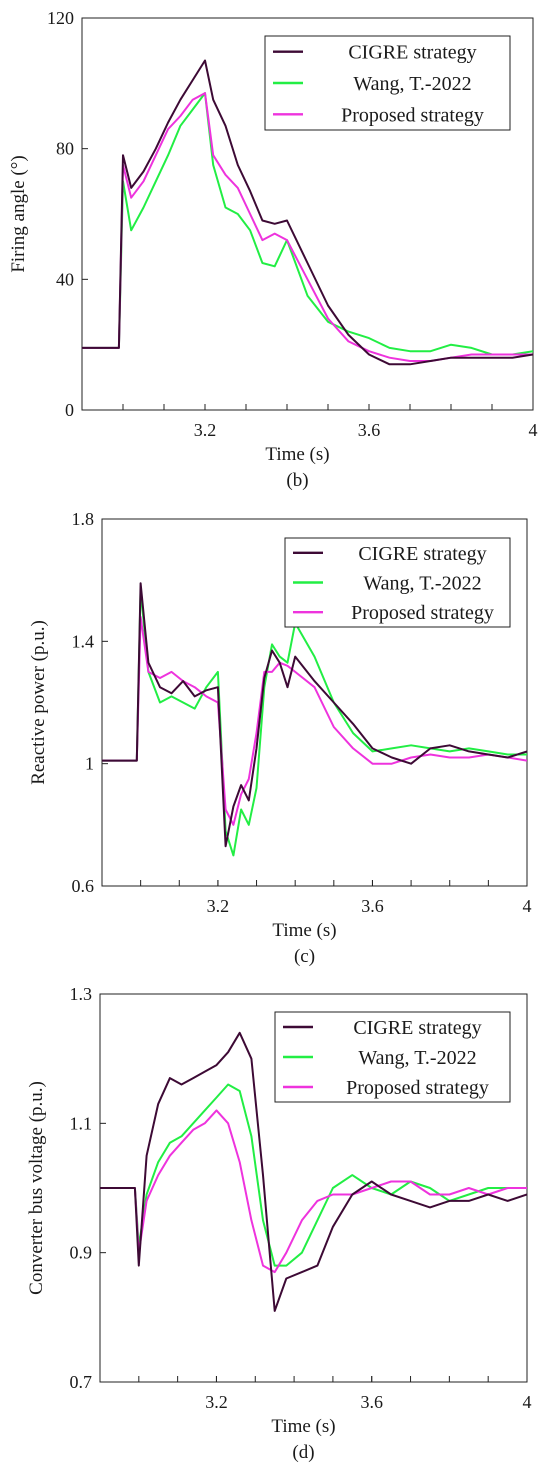  Describe the element at coordinates (303, 1452) in the screenshot. I see `panel-caption: (d)` at that location.